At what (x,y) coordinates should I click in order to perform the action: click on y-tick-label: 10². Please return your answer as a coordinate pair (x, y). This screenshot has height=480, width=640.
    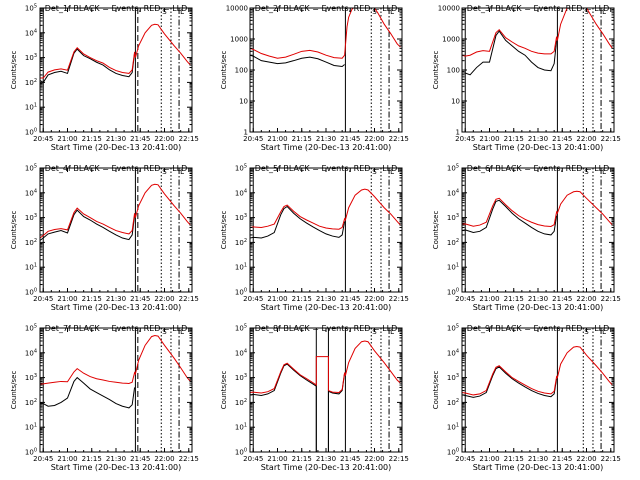
    Looking at the image, I should click on (31, 82).